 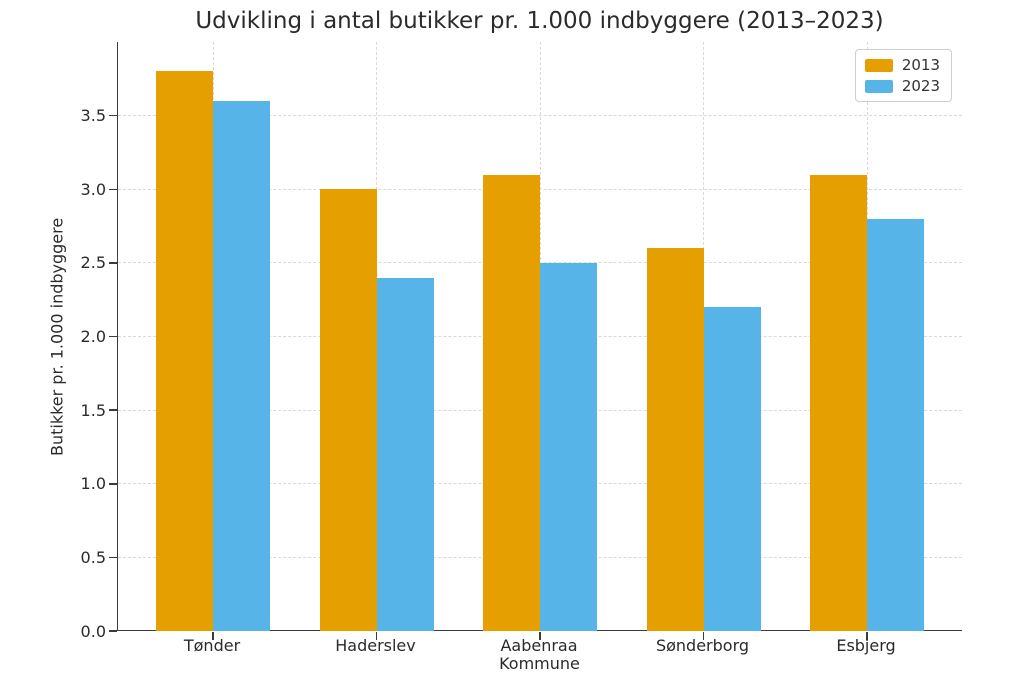 What do you see at coordinates (732, 469) in the screenshot?
I see `bar-2023-snderborg` at bounding box center [732, 469].